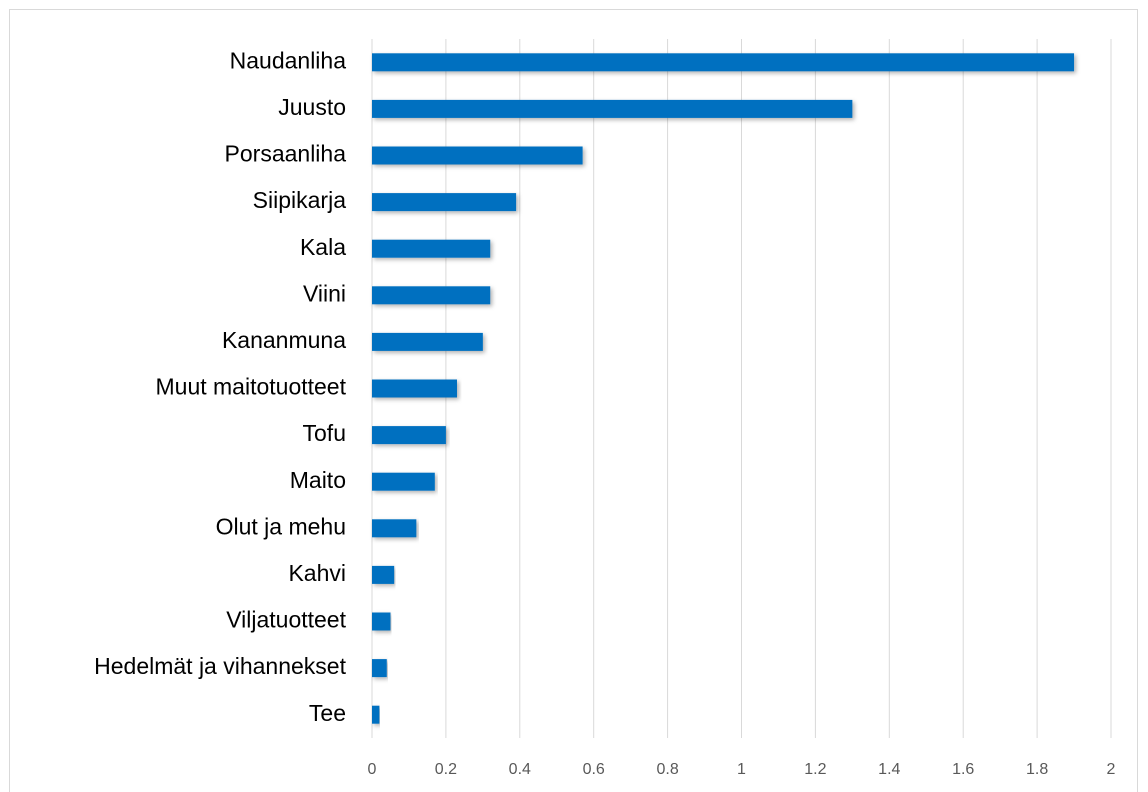 Image resolution: width=1148 pixels, height=792 pixels. I want to click on y-tick-label: Viljatuotteet, so click(286, 620).